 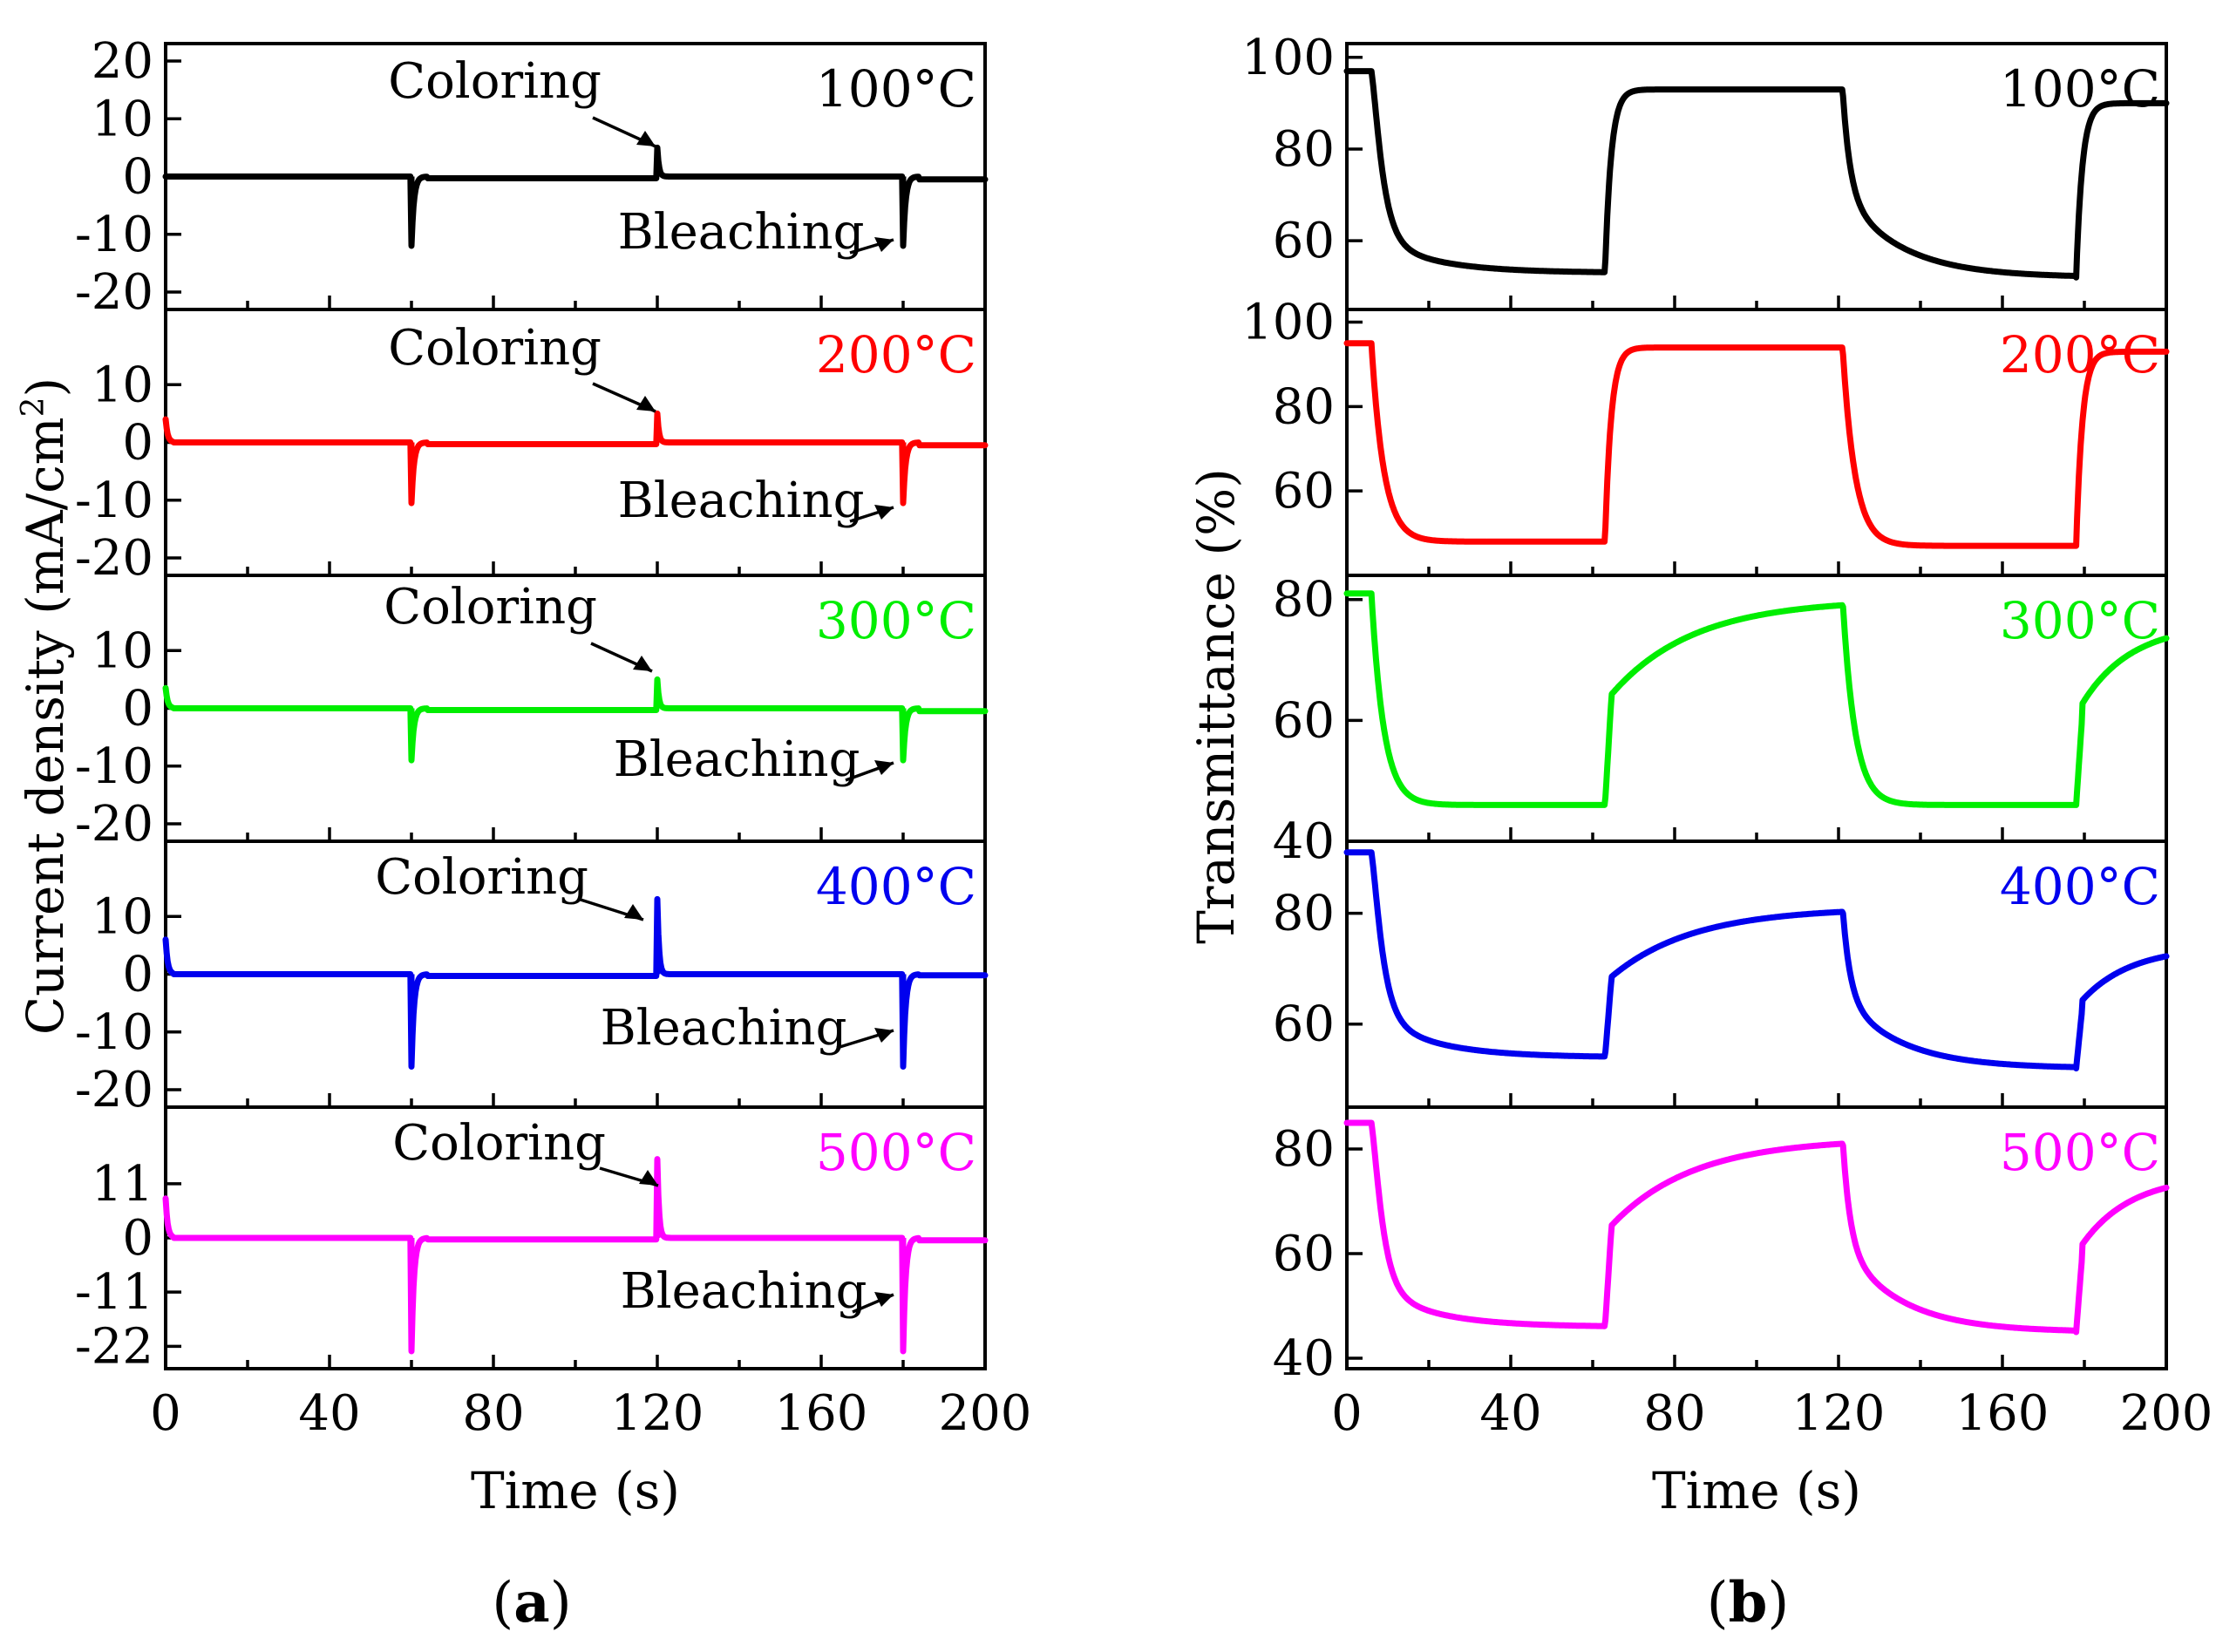 I want to click on panel-a-ylabel-sup: 2, so click(x=33, y=407).